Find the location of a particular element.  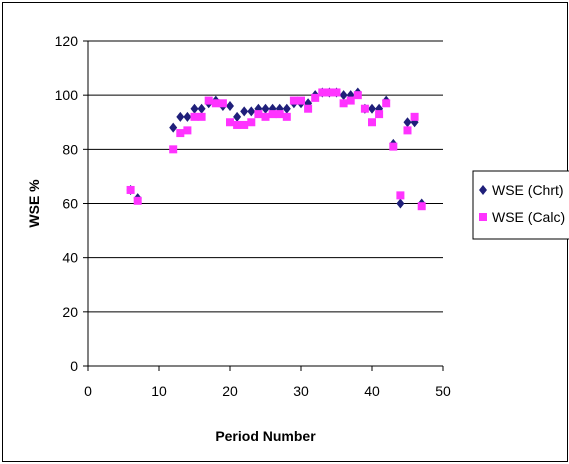

x-tick-label-0: 0 is located at coordinates (88, 391).